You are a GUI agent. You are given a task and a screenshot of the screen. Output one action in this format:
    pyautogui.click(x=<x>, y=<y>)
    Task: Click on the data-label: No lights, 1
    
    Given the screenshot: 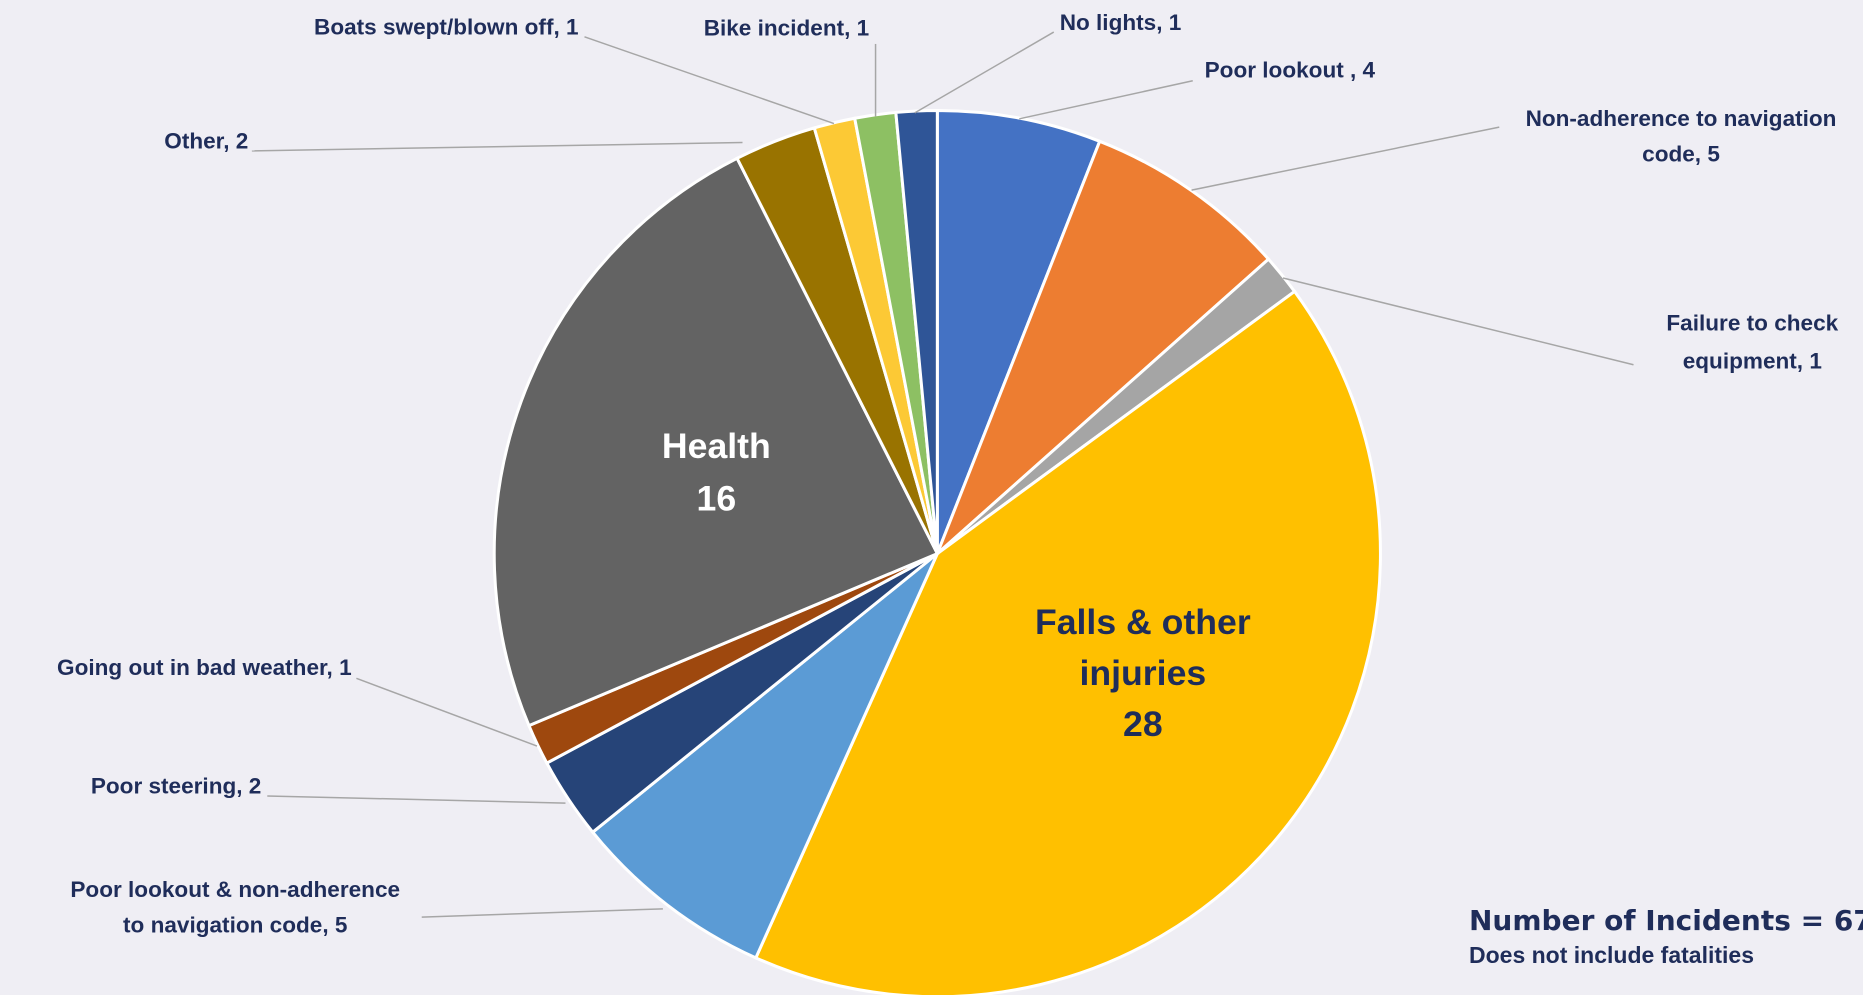 What is the action you would take?
    pyautogui.click(x=1121, y=22)
    